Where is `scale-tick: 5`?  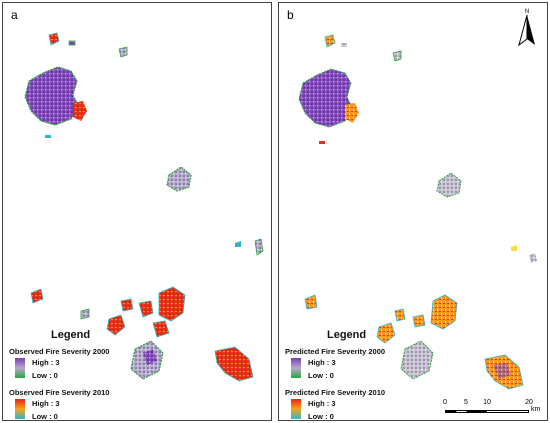
scale-tick: 5 is located at coordinates (466, 402).